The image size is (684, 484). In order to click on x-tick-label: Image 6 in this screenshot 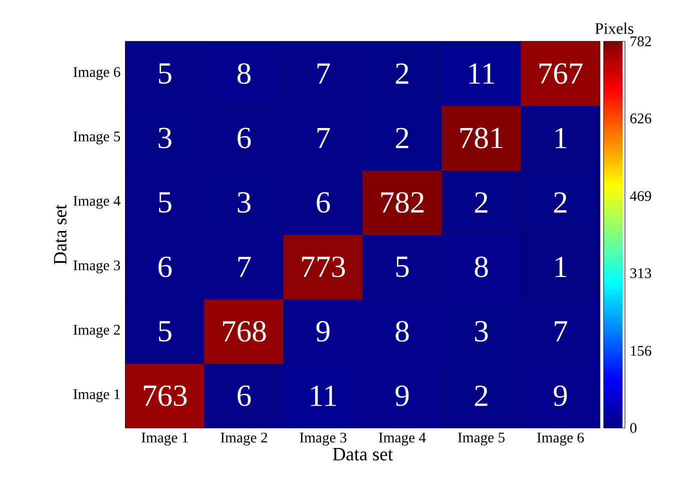, I will do `click(560, 439)`.